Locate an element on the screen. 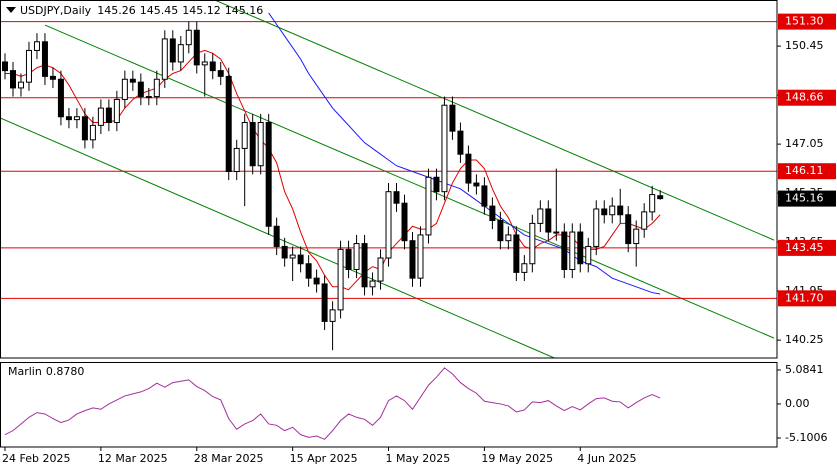 The height and width of the screenshot is (470, 837). x-tick-label: 19 May 2025 is located at coordinates (517, 458).